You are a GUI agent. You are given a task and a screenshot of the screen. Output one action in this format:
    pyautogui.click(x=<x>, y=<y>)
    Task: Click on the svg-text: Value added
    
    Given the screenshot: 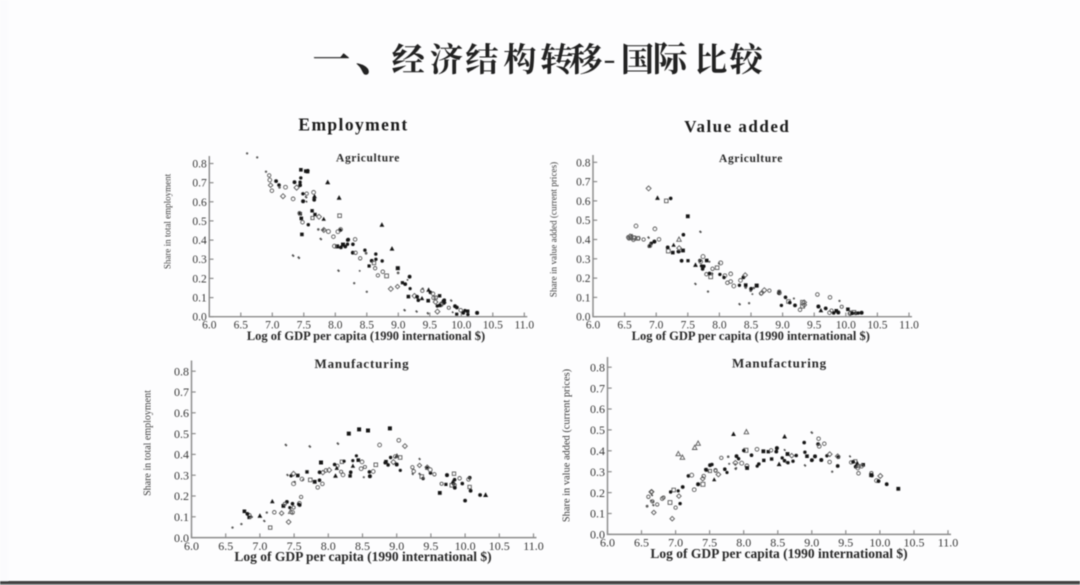 What is the action you would take?
    pyautogui.click(x=737, y=126)
    